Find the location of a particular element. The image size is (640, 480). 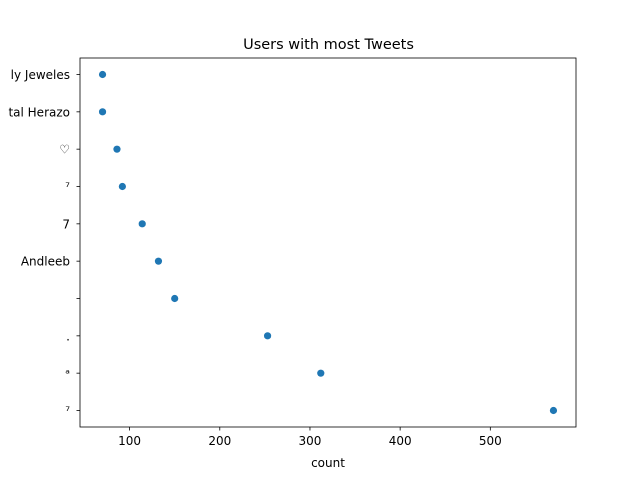

y-tick-label: ♡ is located at coordinates (64, 150).